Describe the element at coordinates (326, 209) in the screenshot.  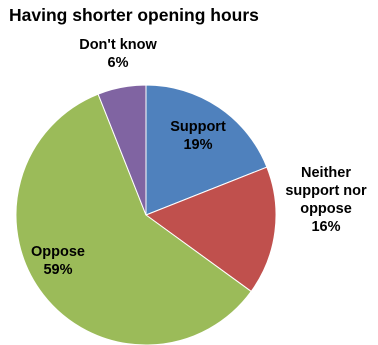
I see `label-neither-line: oppose` at that location.